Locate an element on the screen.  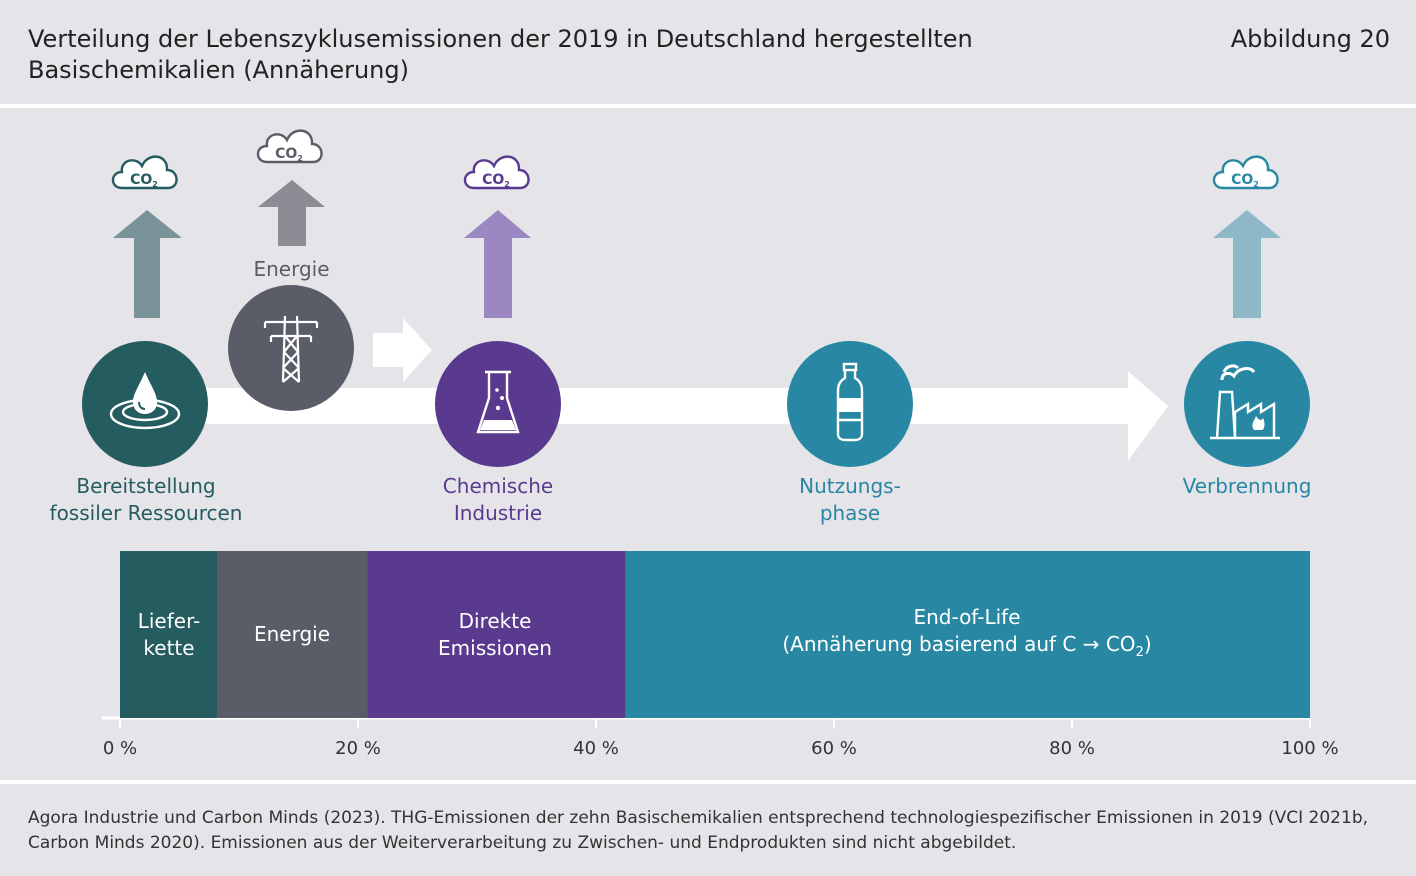
emission-arrow-incineration is located at coordinates (1247, 264).